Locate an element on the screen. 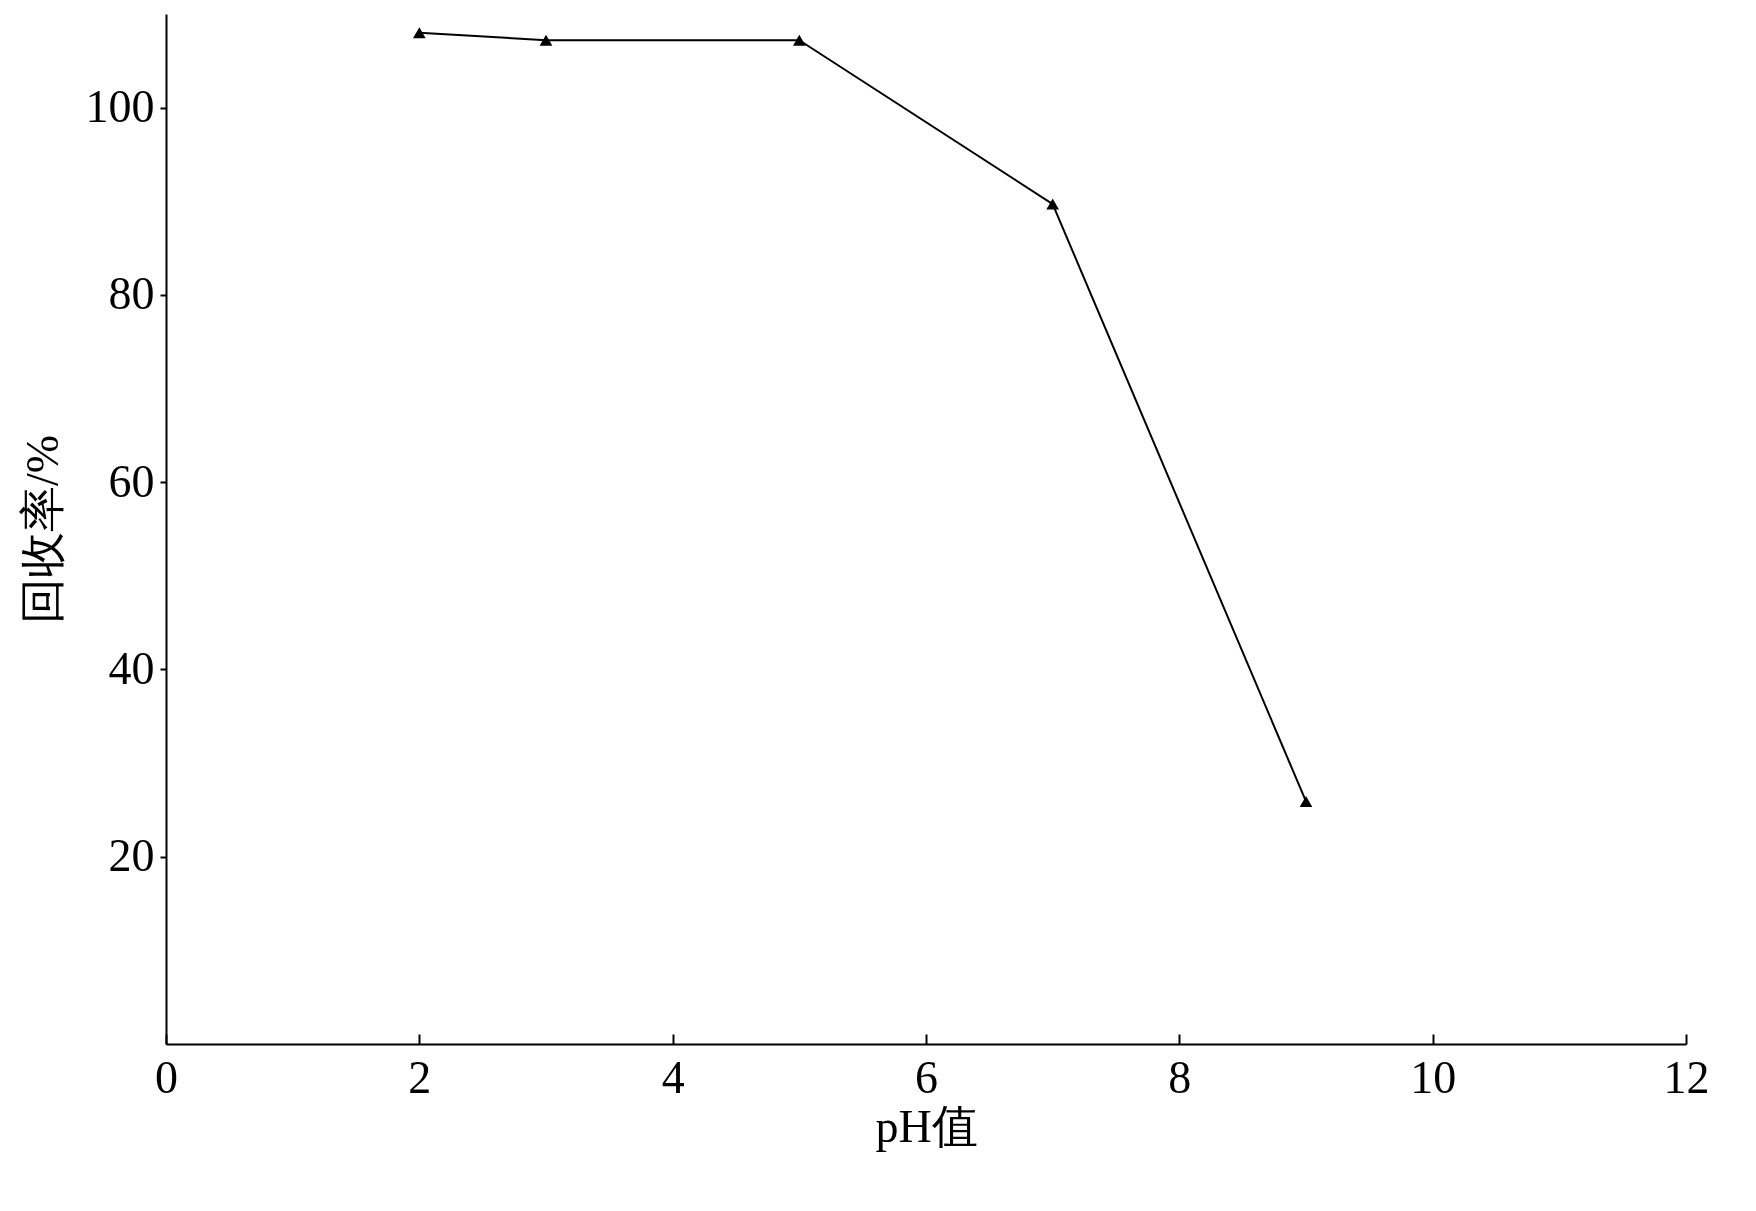 Image resolution: width=1756 pixels, height=1211 pixels. x-axis-title: pH值 is located at coordinates (926, 1126).